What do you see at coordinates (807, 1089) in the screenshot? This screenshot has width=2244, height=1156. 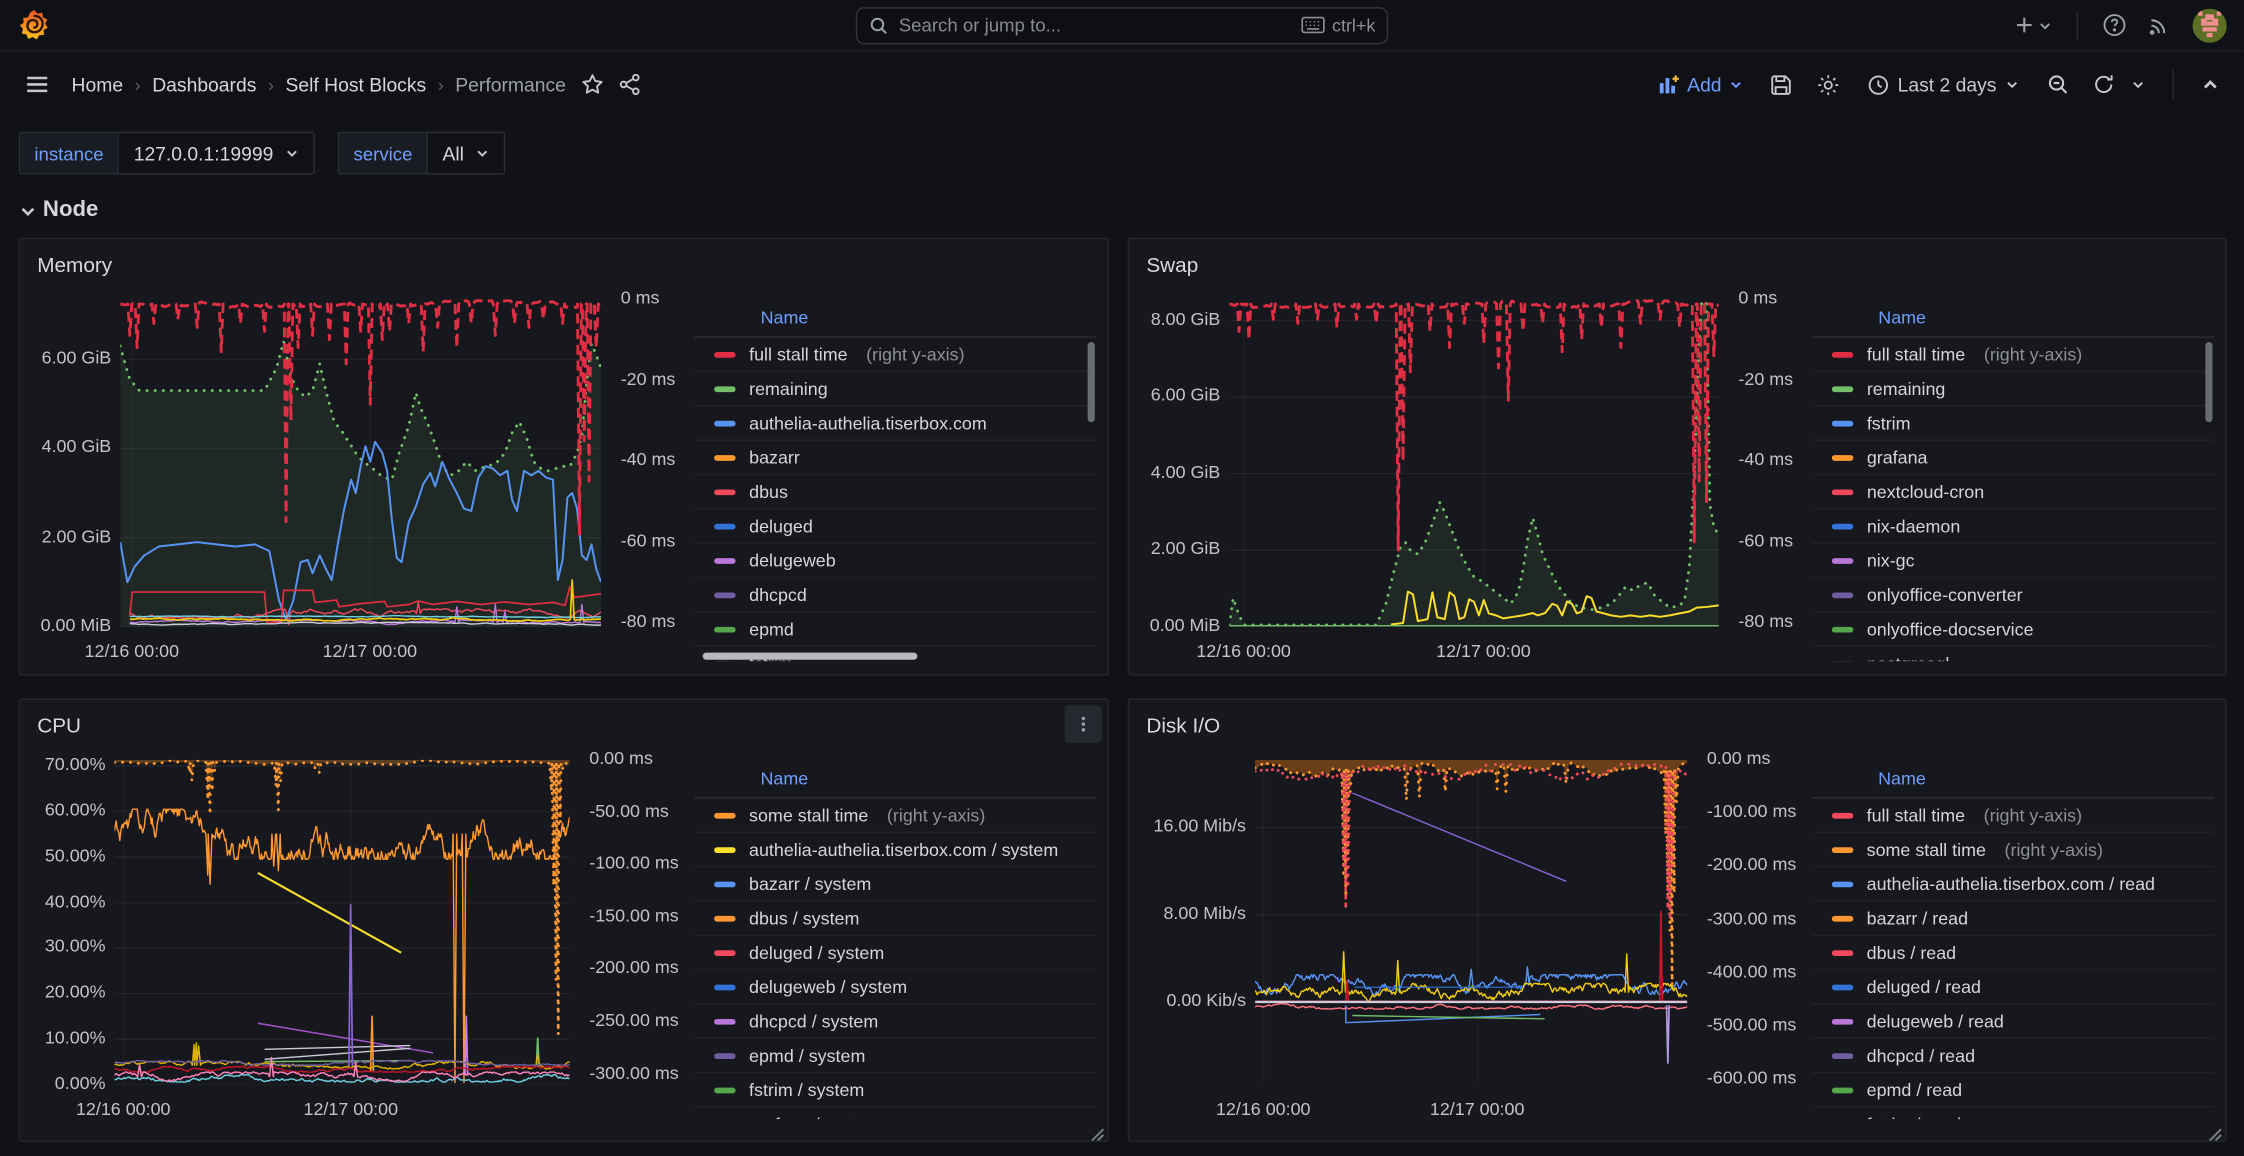 I see `series-name: fstrim / system` at bounding box center [807, 1089].